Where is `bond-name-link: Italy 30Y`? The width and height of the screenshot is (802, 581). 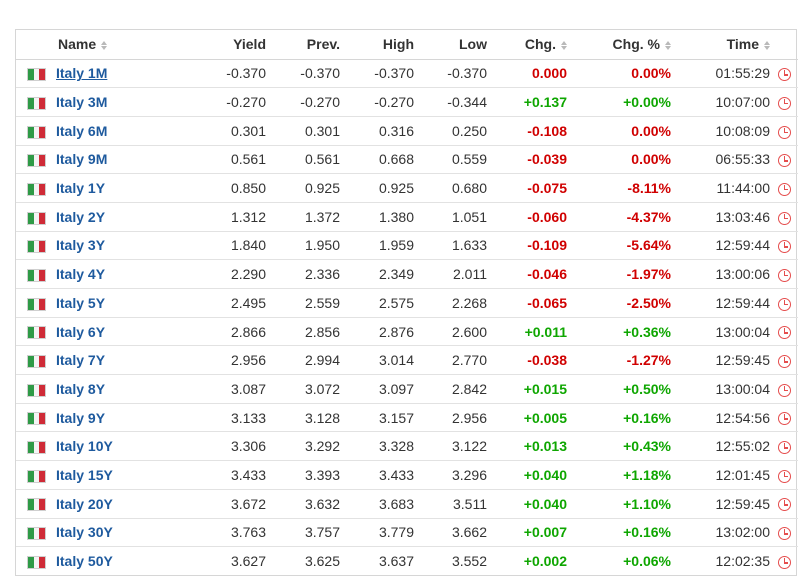
bond-name-link: Italy 30Y is located at coordinates (84, 532).